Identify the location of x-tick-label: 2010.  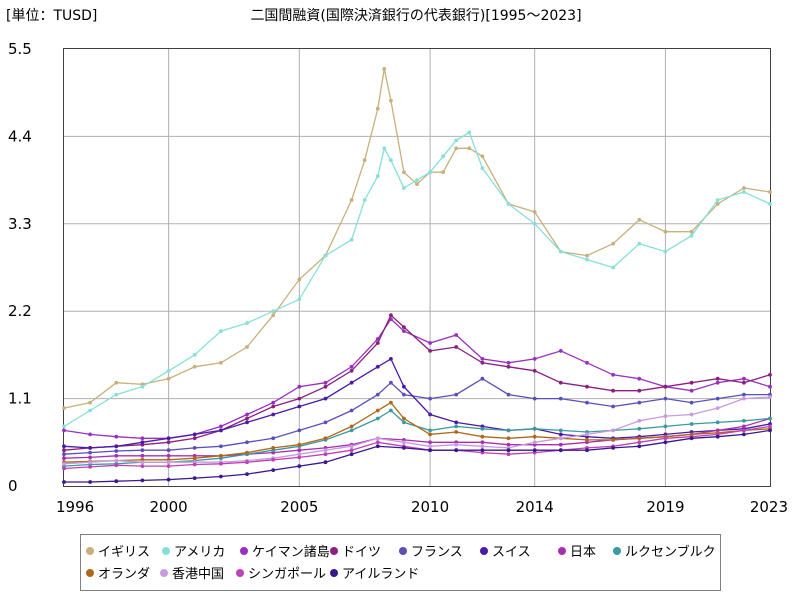
(430, 507).